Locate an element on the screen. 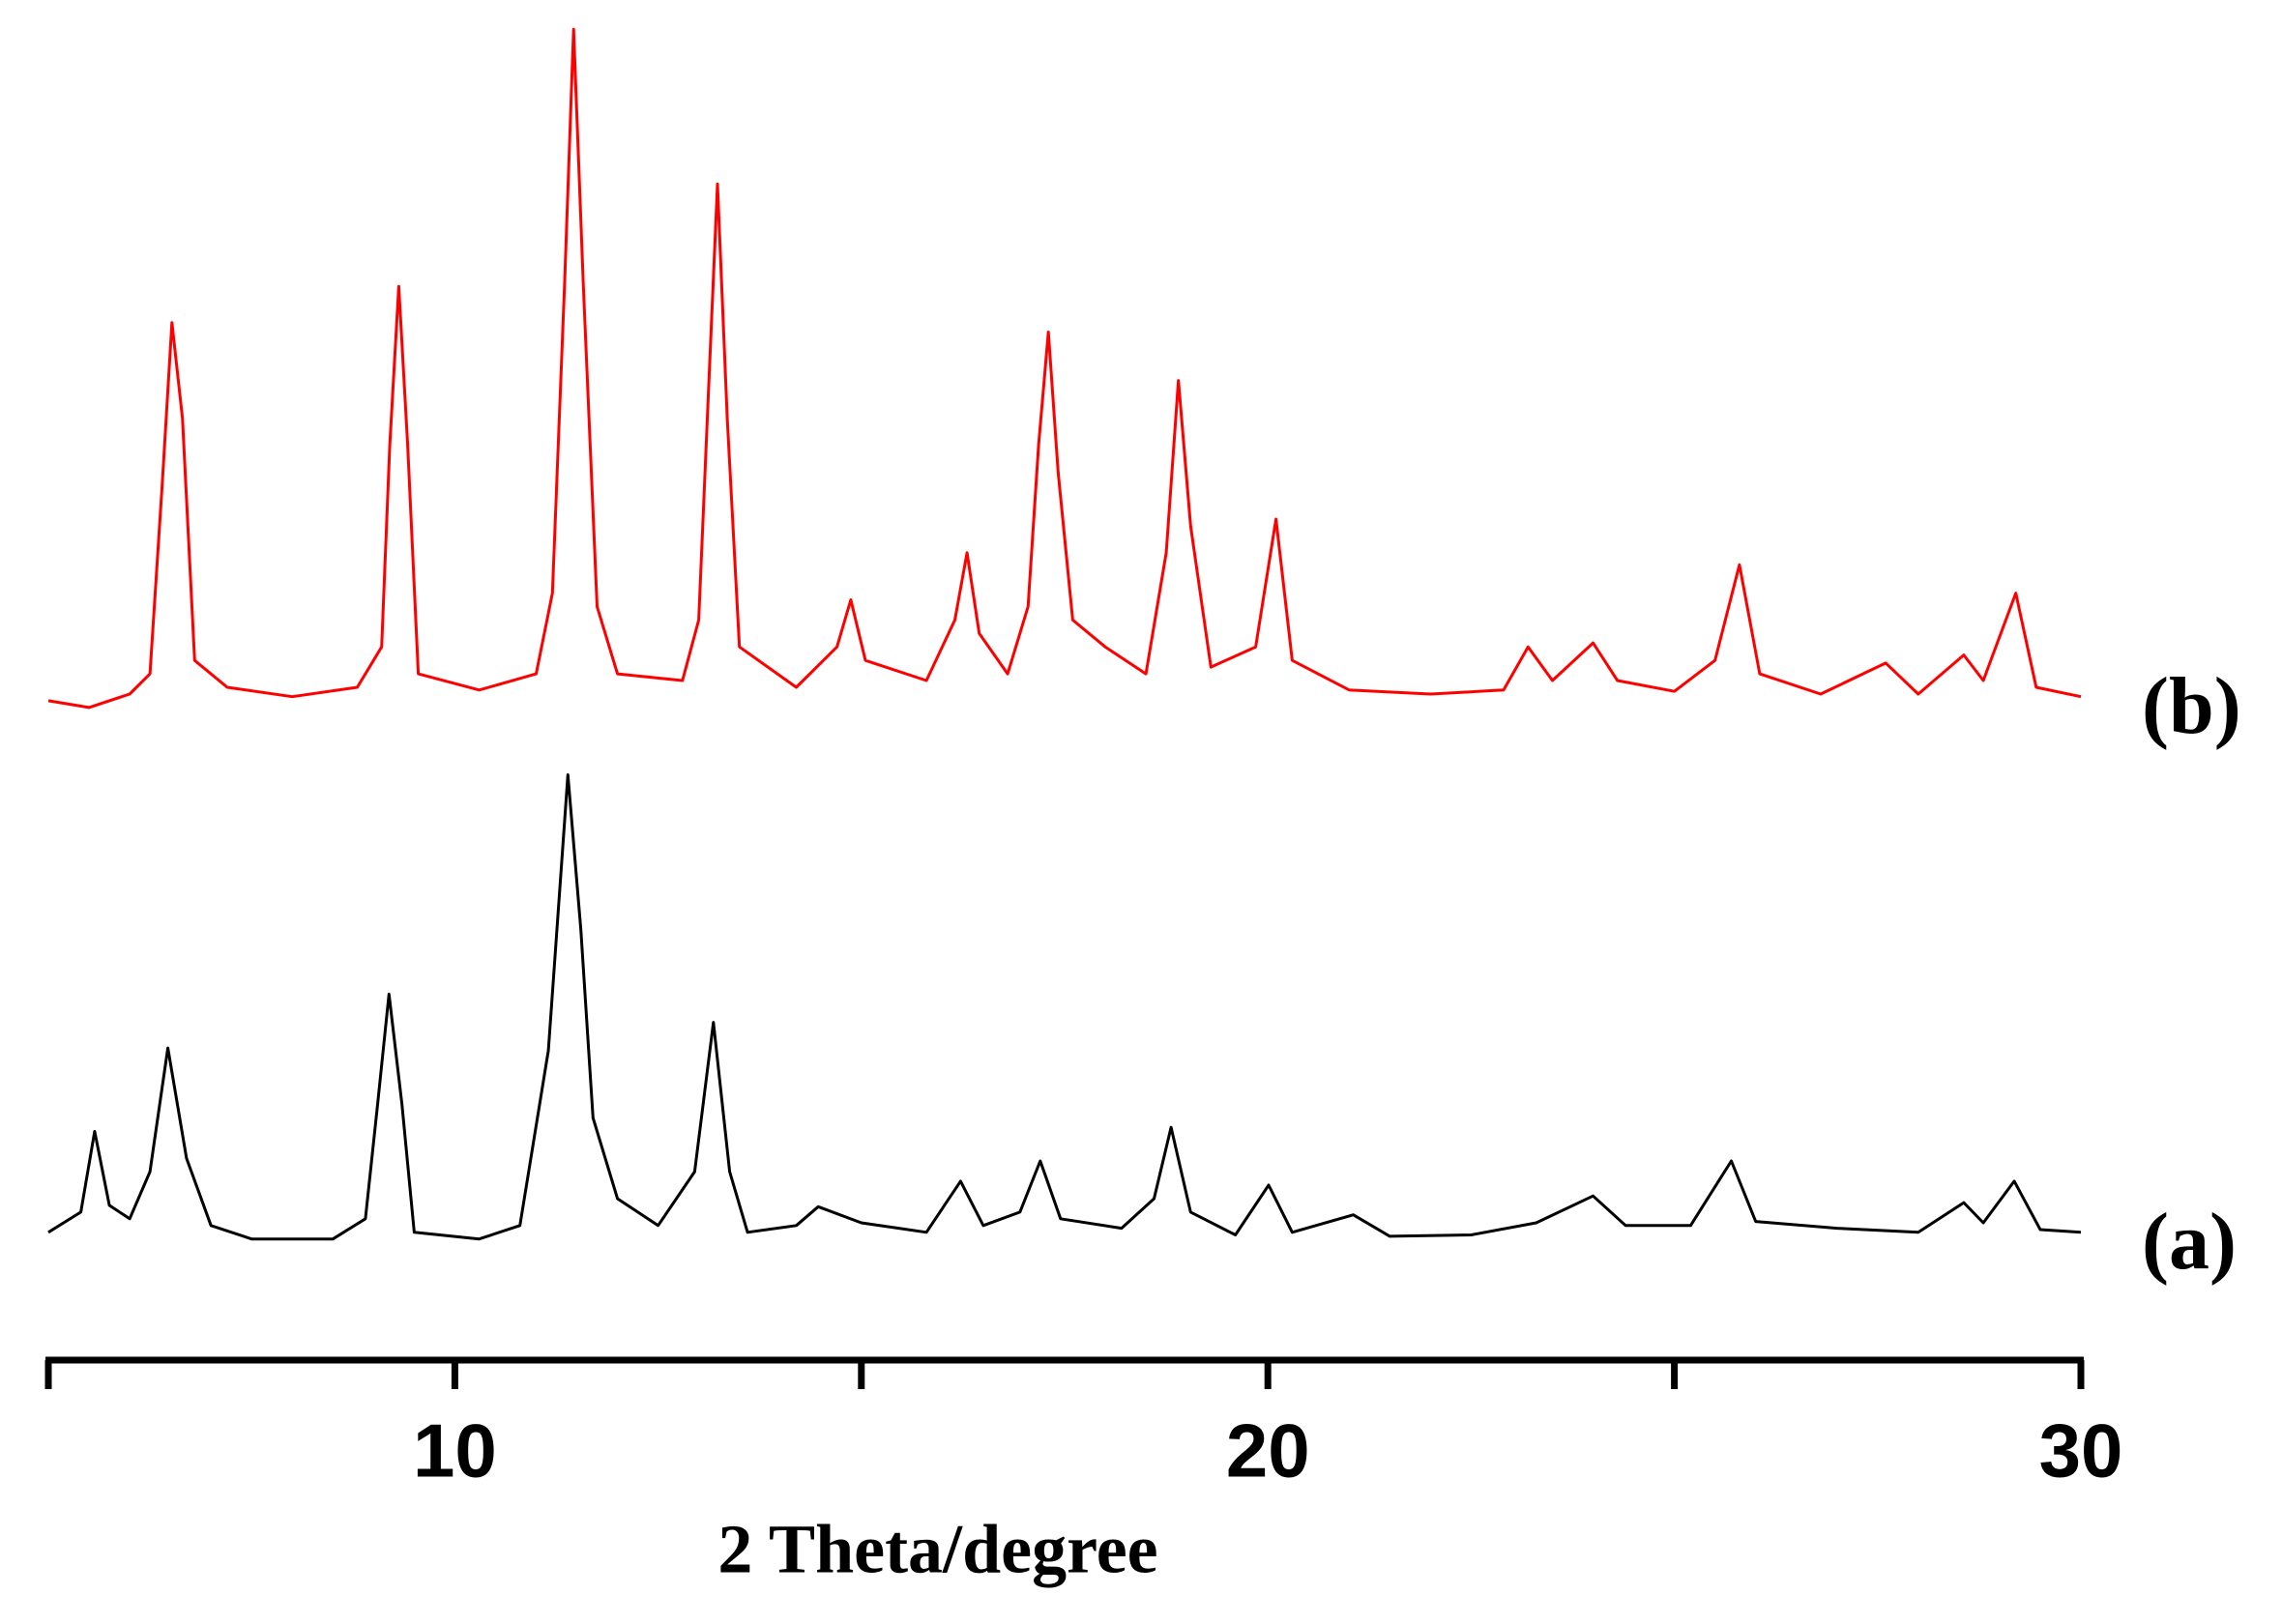 The width and height of the screenshot is (2282, 1624). x-tick-label: 30 is located at coordinates (2081, 1451).